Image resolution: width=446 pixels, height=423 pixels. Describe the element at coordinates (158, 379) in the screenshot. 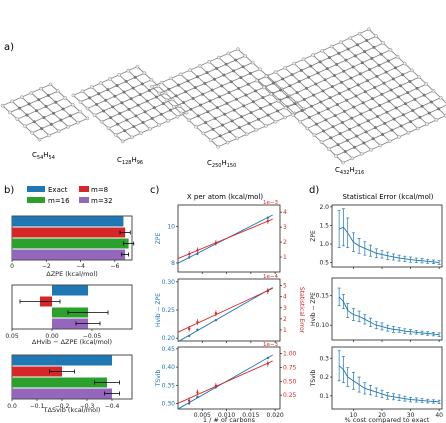

I see `y-axis-label: TSvib` at that location.